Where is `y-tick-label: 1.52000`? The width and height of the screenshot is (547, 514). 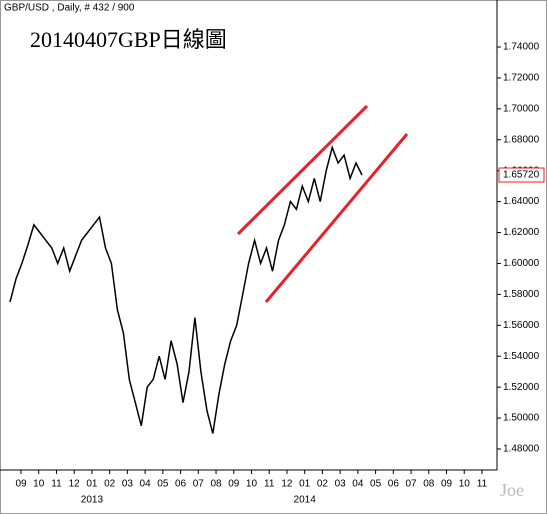 y-tick-label: 1.52000 is located at coordinates (521, 387).